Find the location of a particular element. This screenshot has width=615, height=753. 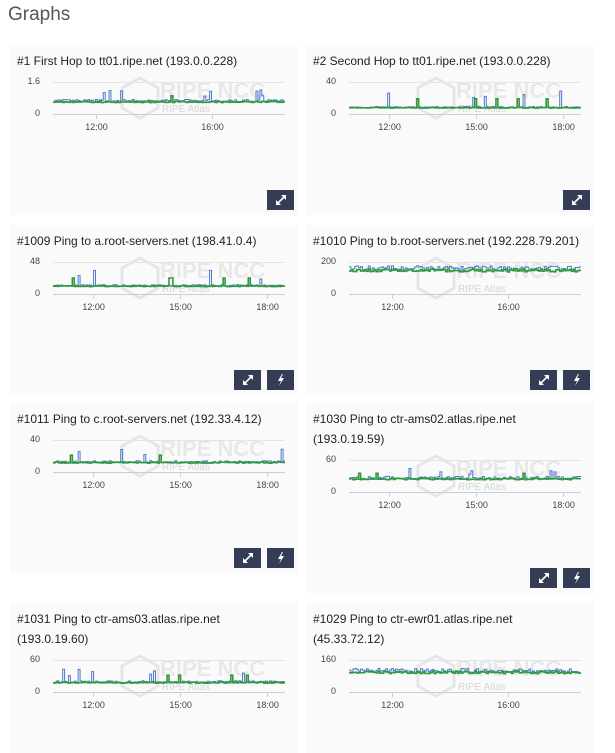

ping-chart: RIPE NCC RIPE Atlas 160 0 12:00 16:00 is located at coordinates (450, 692).